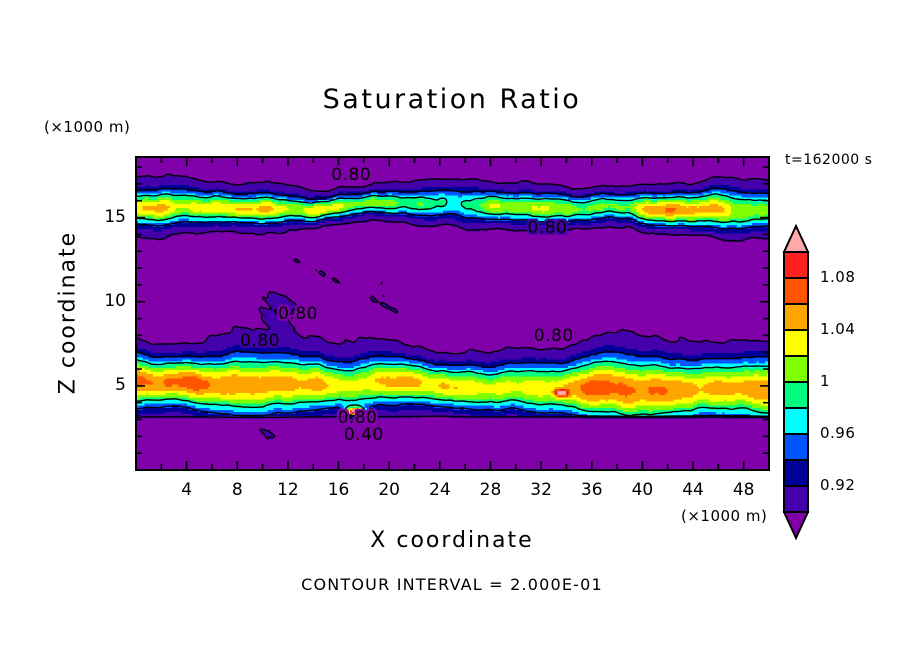 The image size is (904, 654). Describe the element at coordinates (490, 490) in the screenshot. I see `x-tick-label: 28` at that location.